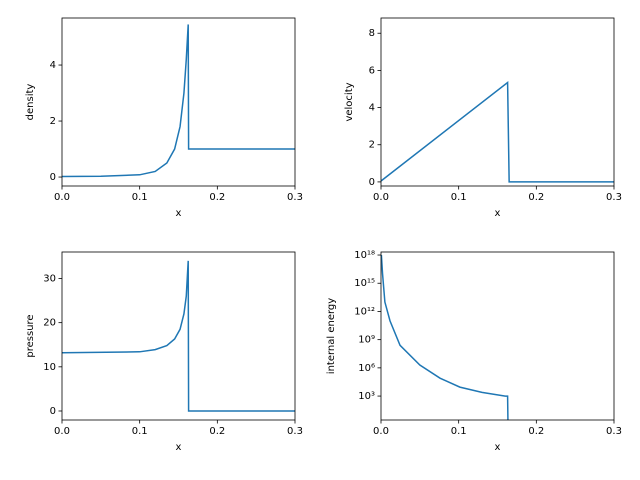 The image size is (640, 480). What do you see at coordinates (364, 311) in the screenshot?
I see `y-tick-label: 10¹²` at bounding box center [364, 311].